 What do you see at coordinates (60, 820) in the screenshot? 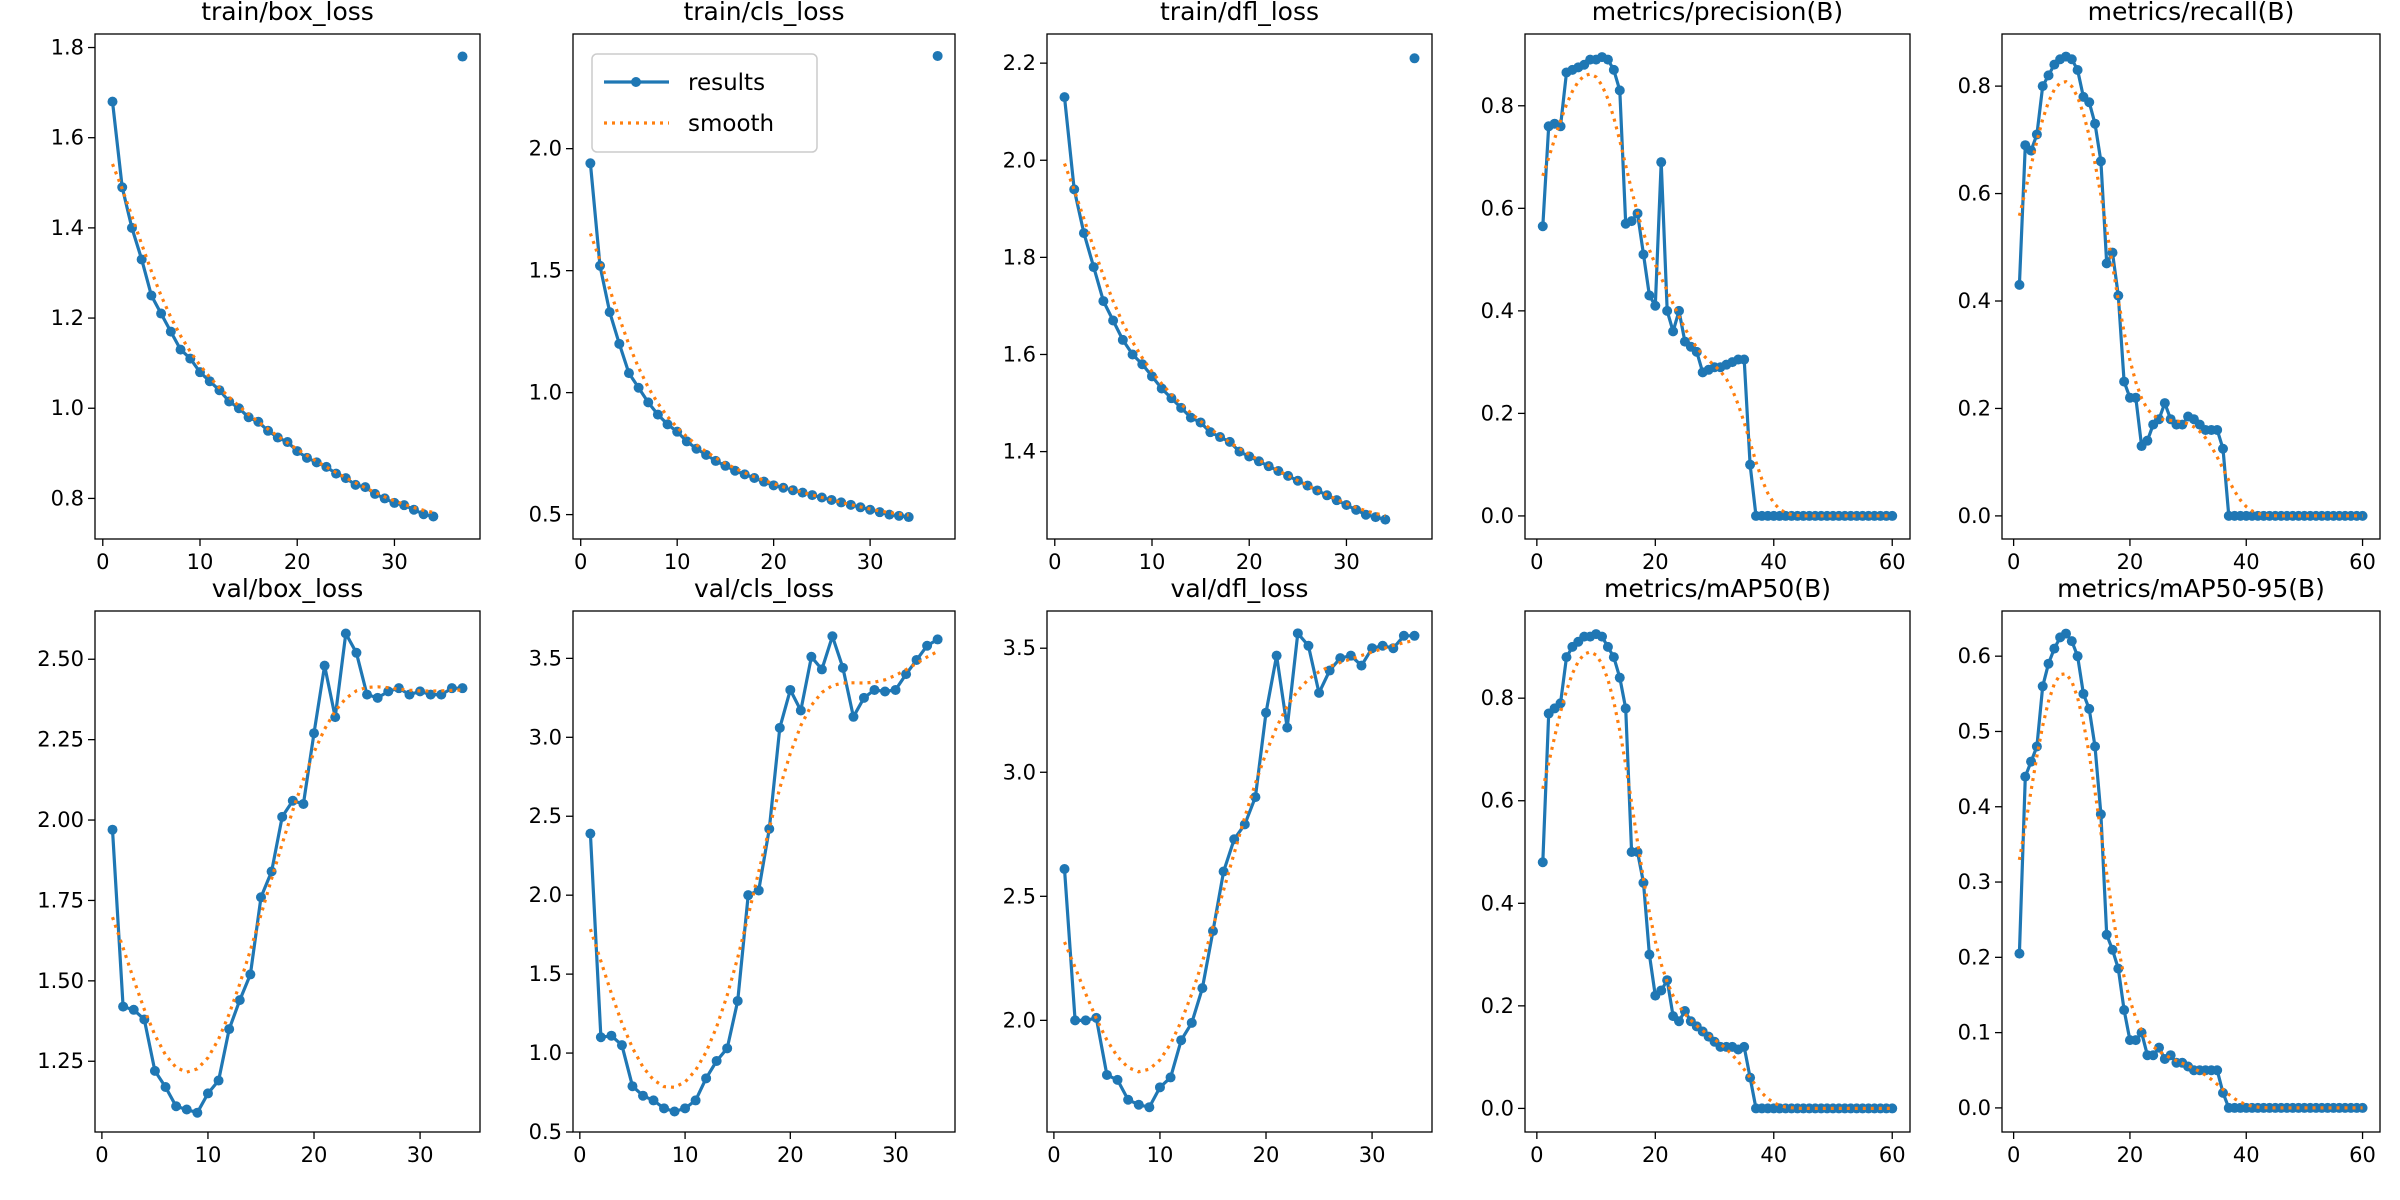
I see `y-tick-label: 2.00` at bounding box center [60, 820].